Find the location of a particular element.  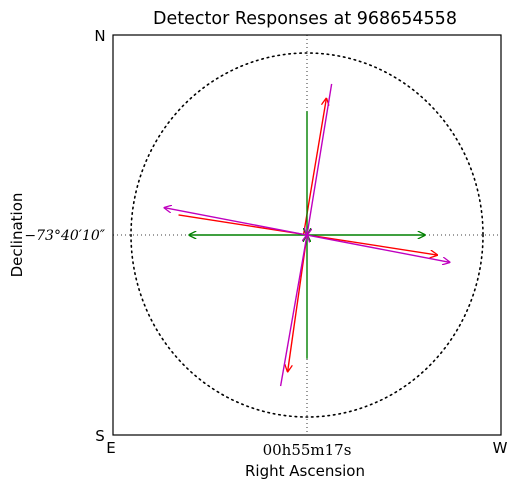

chart-title: Detector Responses at 968654558 is located at coordinates (305, 19).